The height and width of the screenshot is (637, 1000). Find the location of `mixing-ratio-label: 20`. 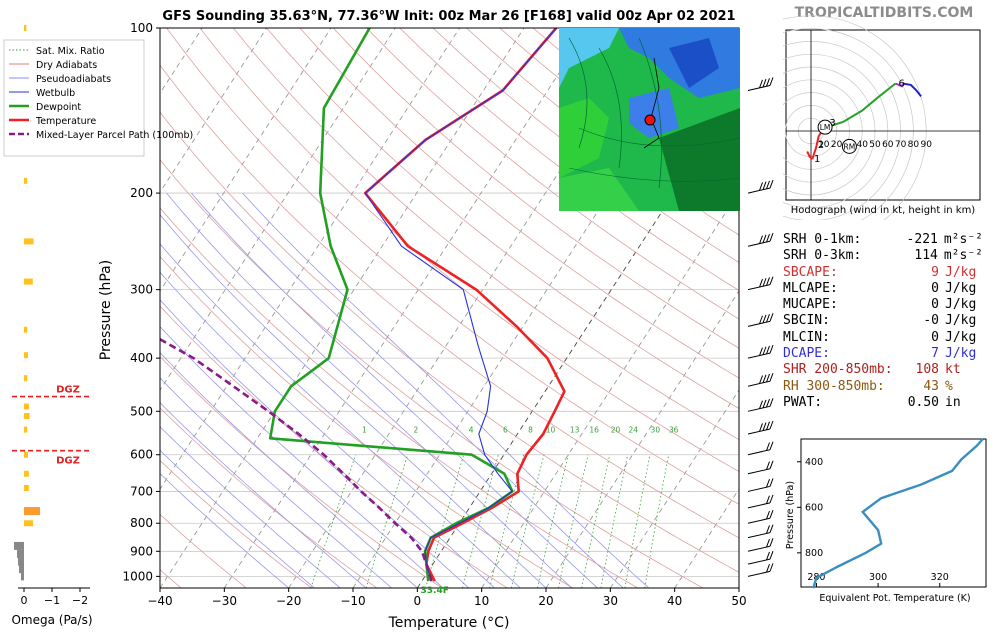

mixing-ratio-label: 20 is located at coordinates (616, 430).